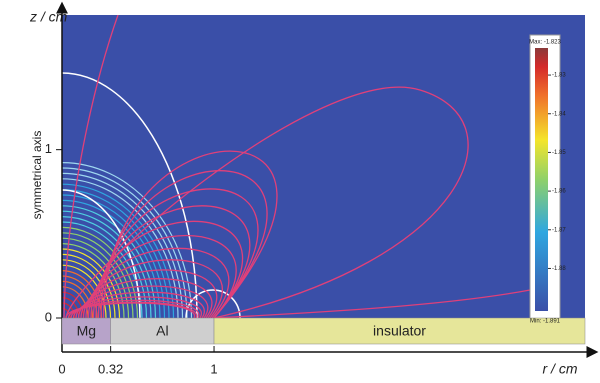 Image resolution: width=600 pixels, height=383 pixels. What do you see at coordinates (545, 43) in the screenshot?
I see `colorbar-max: Max: -1.823` at bounding box center [545, 43].